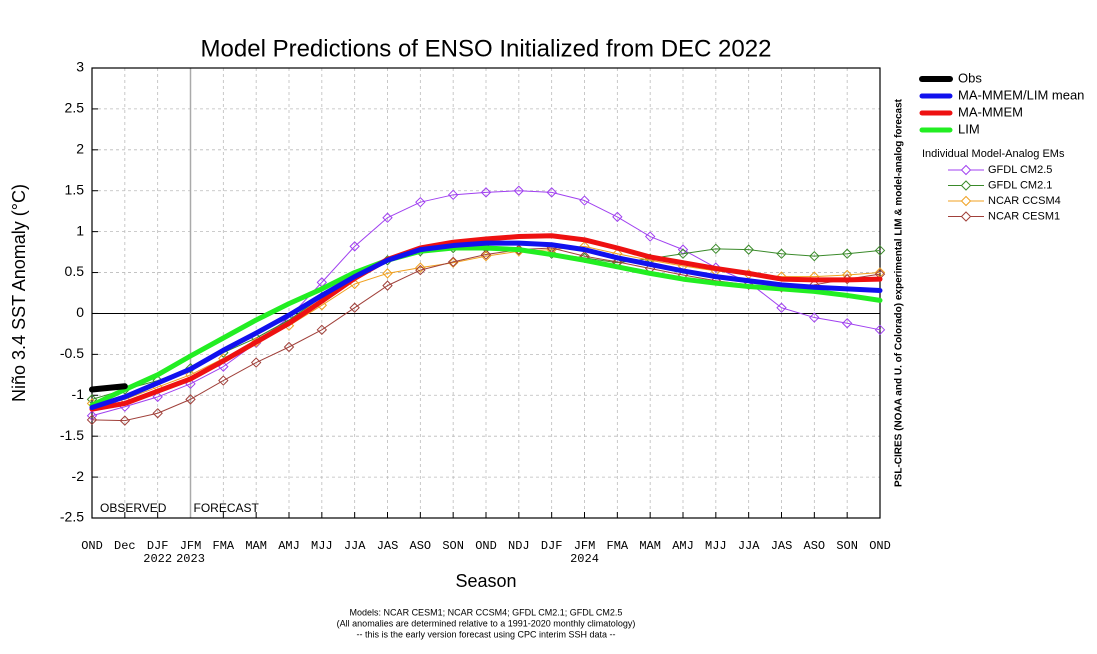  I want to click on x-tick-label: Dec, so click(125, 546).